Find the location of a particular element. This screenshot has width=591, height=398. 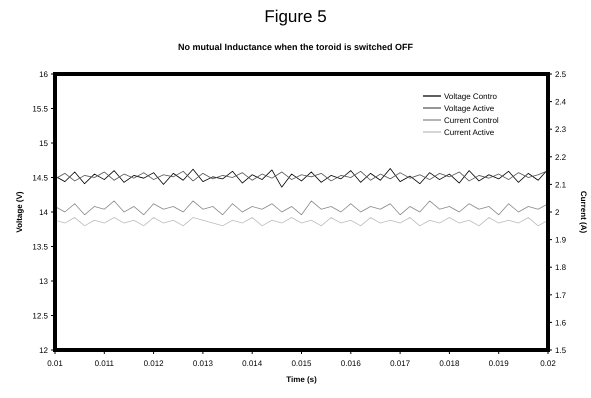

legend-label: Current Active is located at coordinates (469, 132).